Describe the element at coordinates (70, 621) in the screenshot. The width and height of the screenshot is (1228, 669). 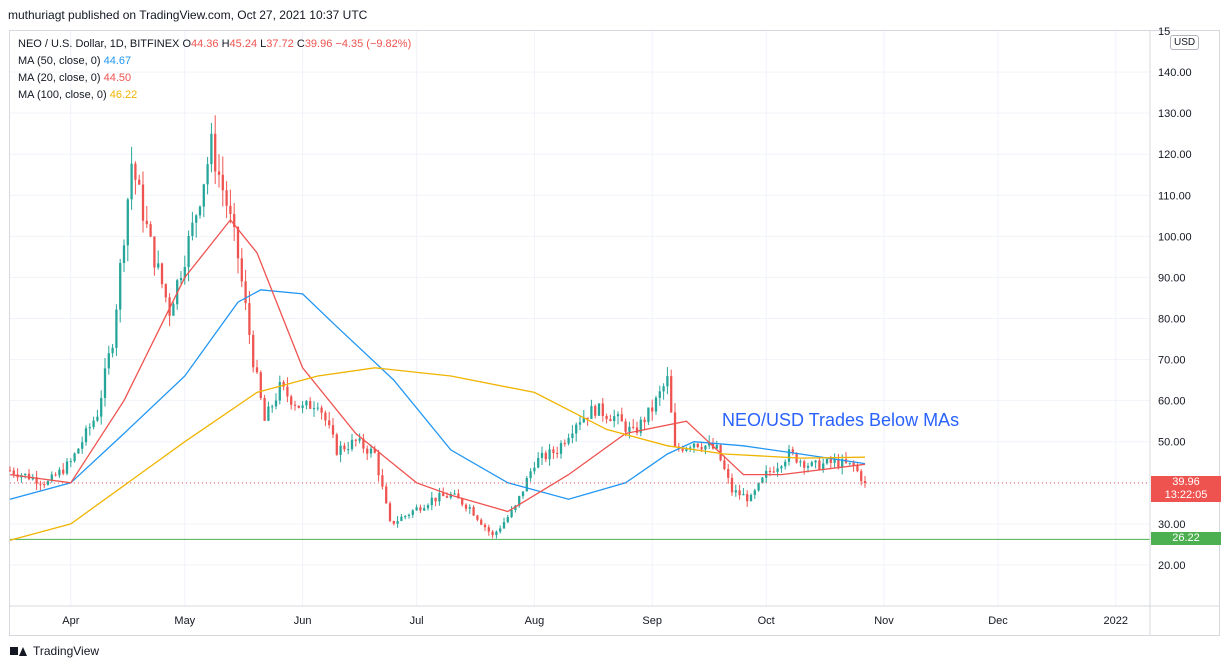
I see `x-tick-label: Apr` at that location.